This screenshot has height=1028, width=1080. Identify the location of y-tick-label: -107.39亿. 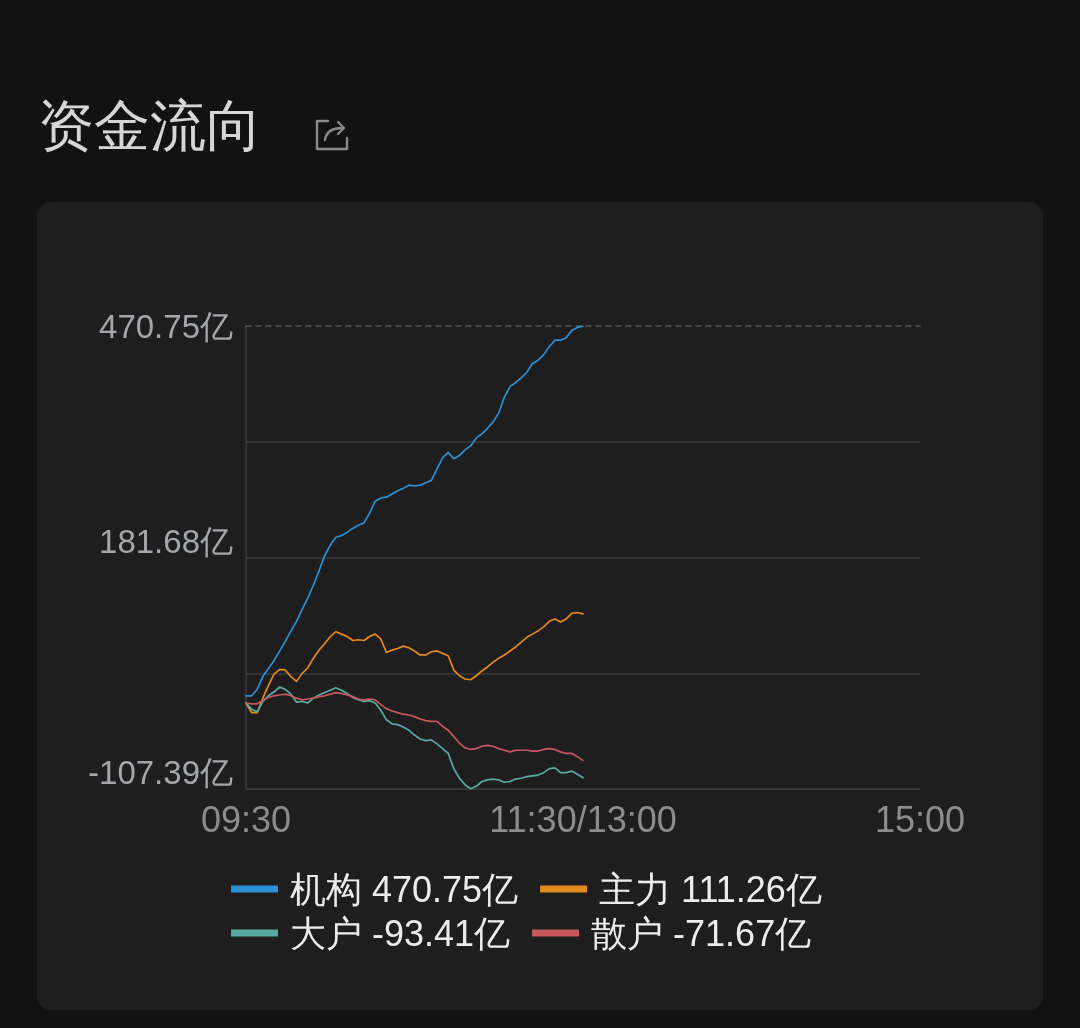
(160, 772).